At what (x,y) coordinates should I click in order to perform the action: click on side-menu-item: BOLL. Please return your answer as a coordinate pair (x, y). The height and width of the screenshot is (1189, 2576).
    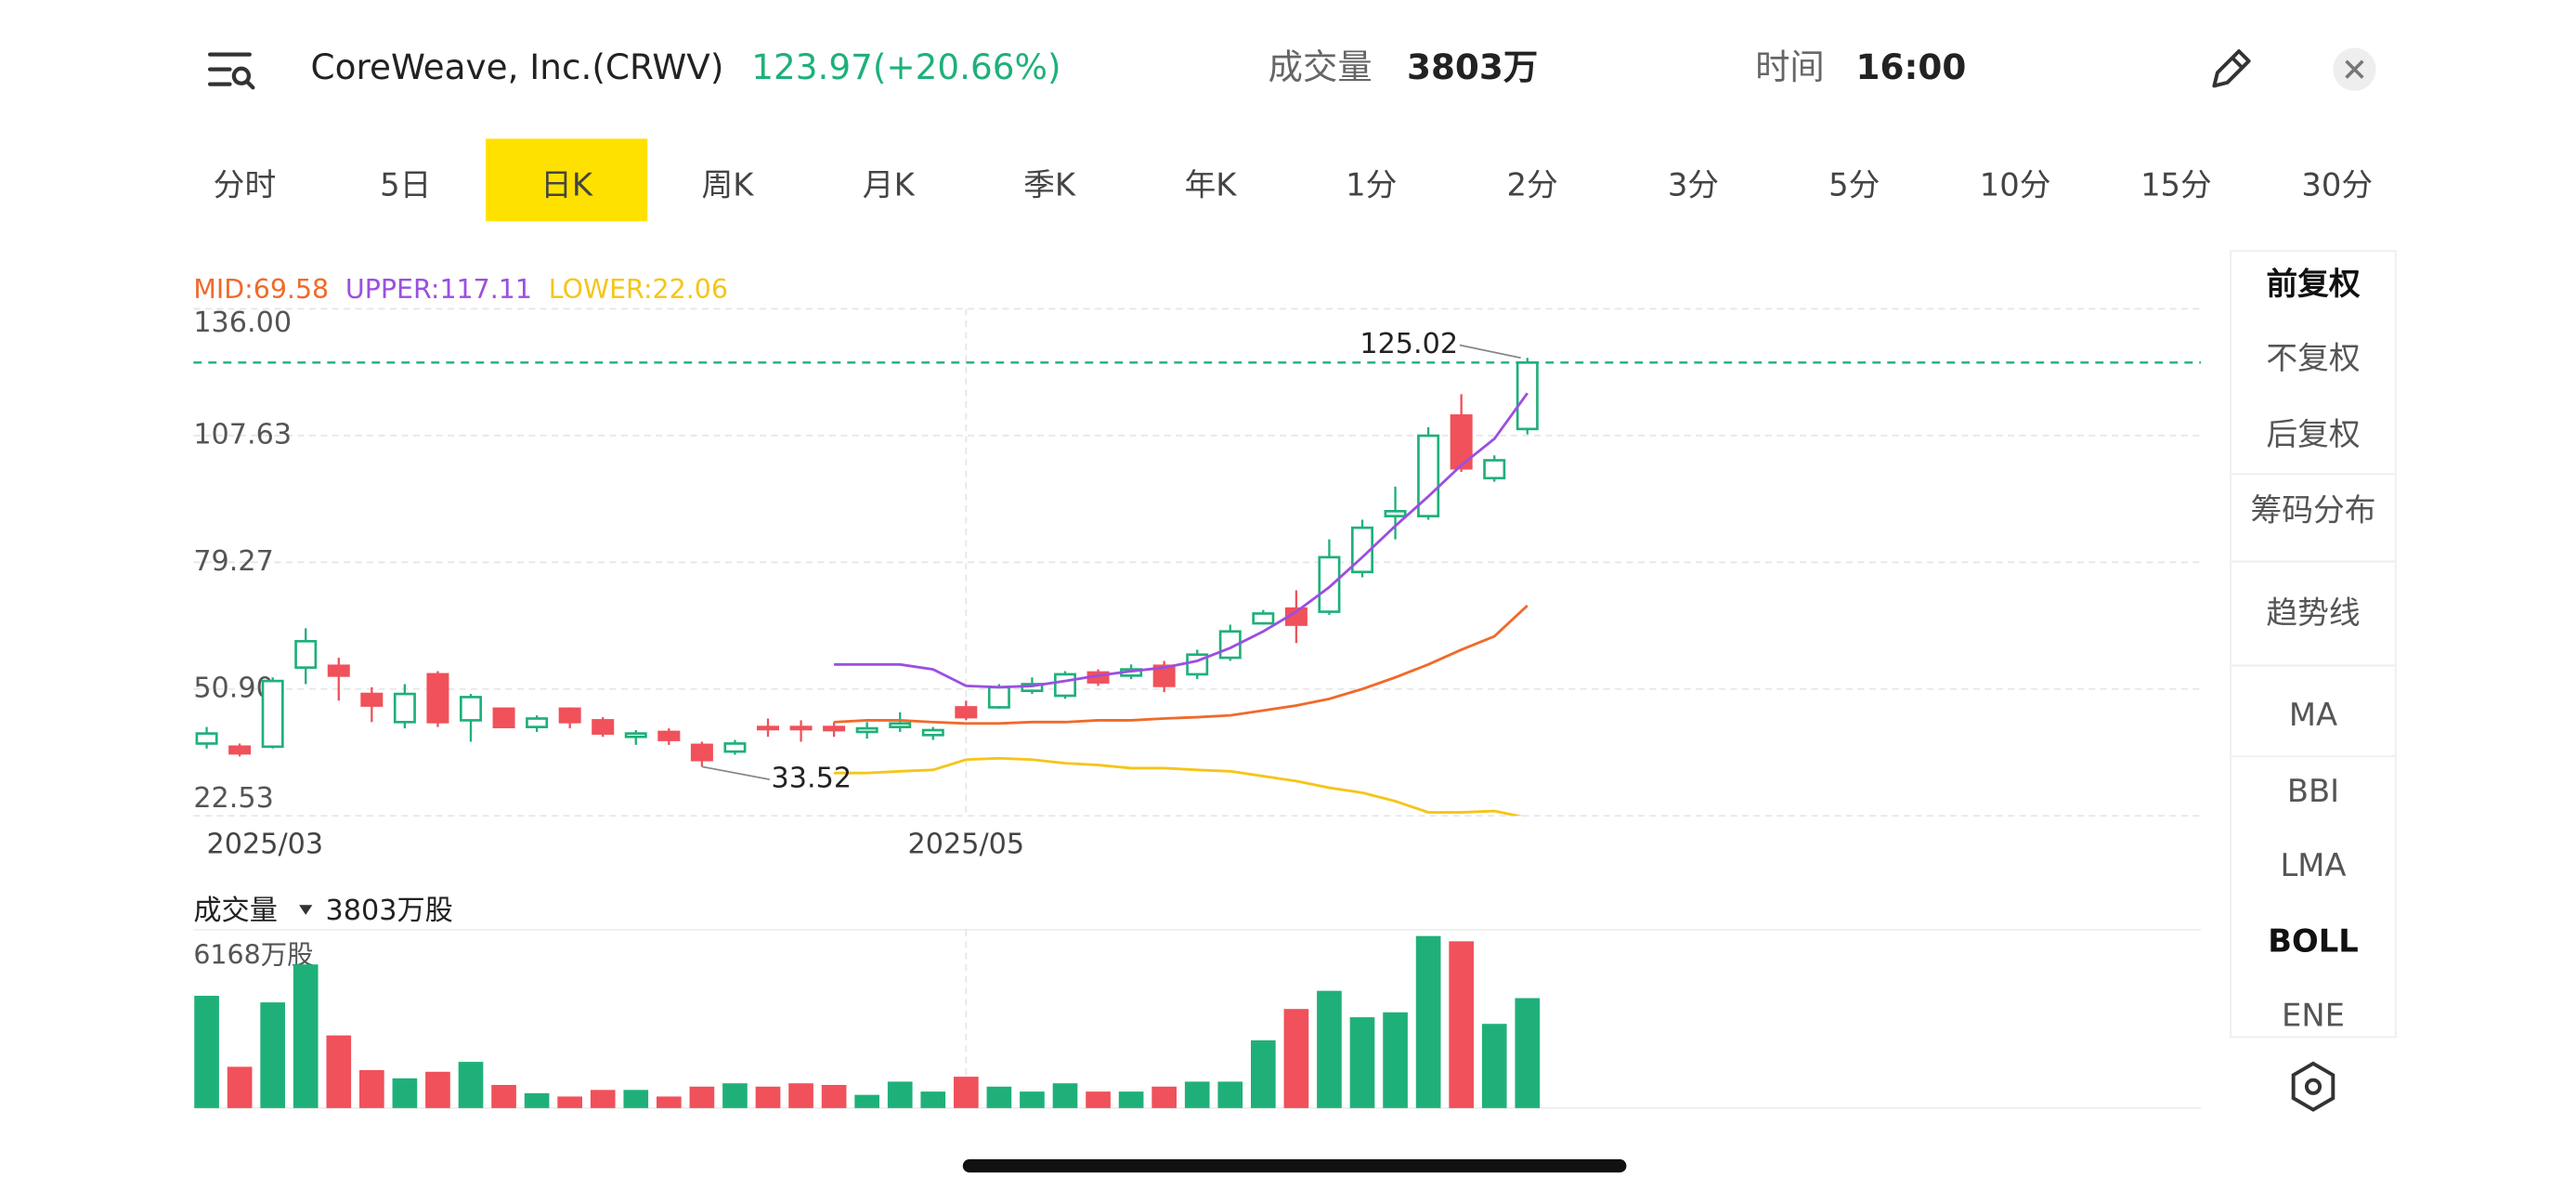
    Looking at the image, I should click on (2313, 941).